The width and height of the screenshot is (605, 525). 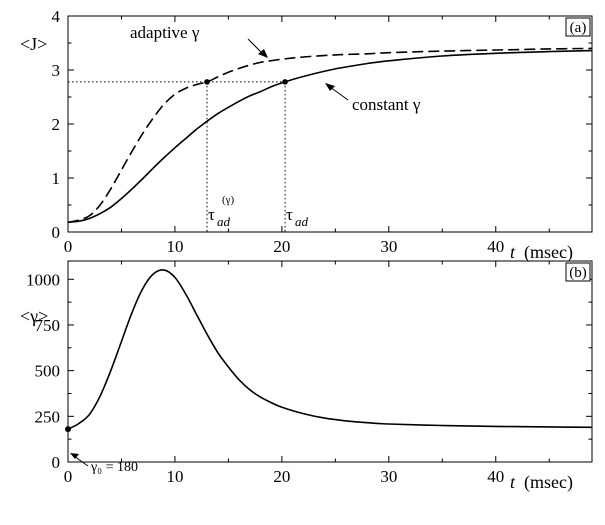 What do you see at coordinates (68, 476) in the screenshot?
I see `panel-b-xtick-label: 0` at bounding box center [68, 476].